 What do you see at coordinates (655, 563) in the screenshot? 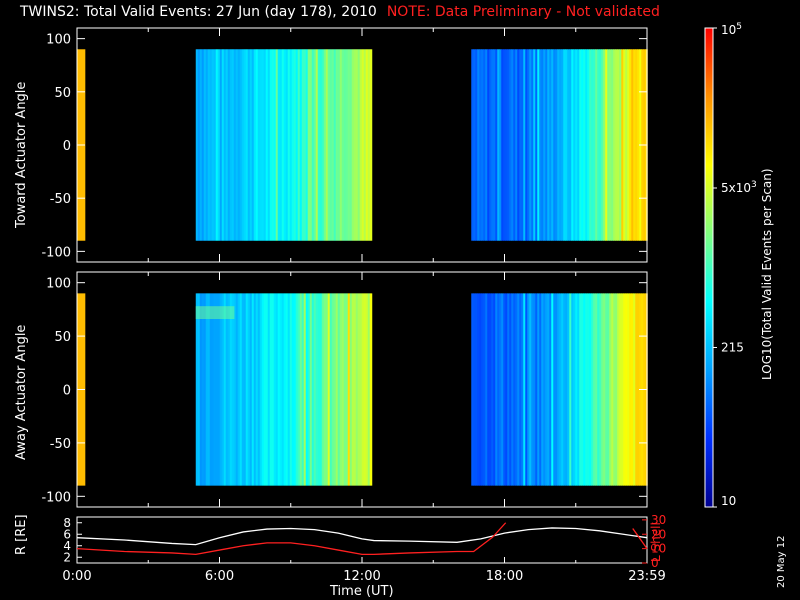
I see `y2tick-label: 0` at bounding box center [655, 563].